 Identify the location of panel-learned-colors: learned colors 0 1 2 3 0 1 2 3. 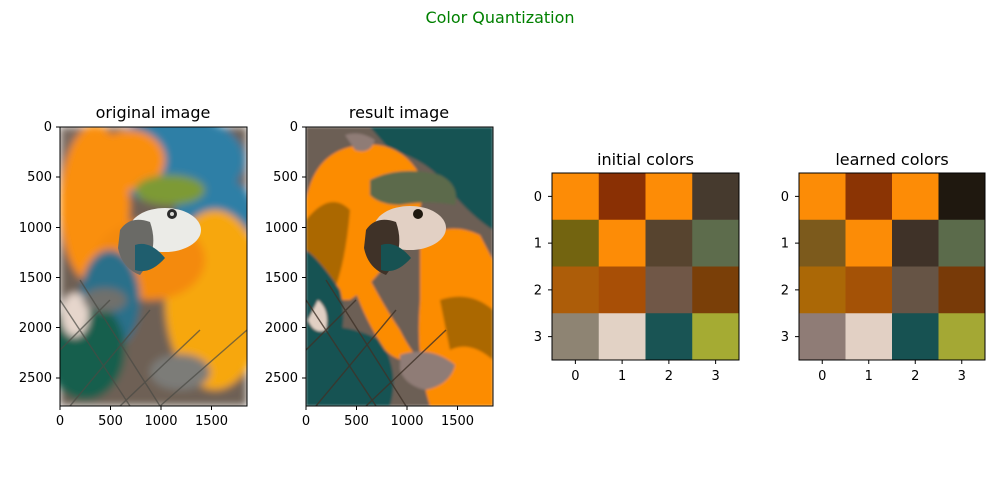
(883, 267).